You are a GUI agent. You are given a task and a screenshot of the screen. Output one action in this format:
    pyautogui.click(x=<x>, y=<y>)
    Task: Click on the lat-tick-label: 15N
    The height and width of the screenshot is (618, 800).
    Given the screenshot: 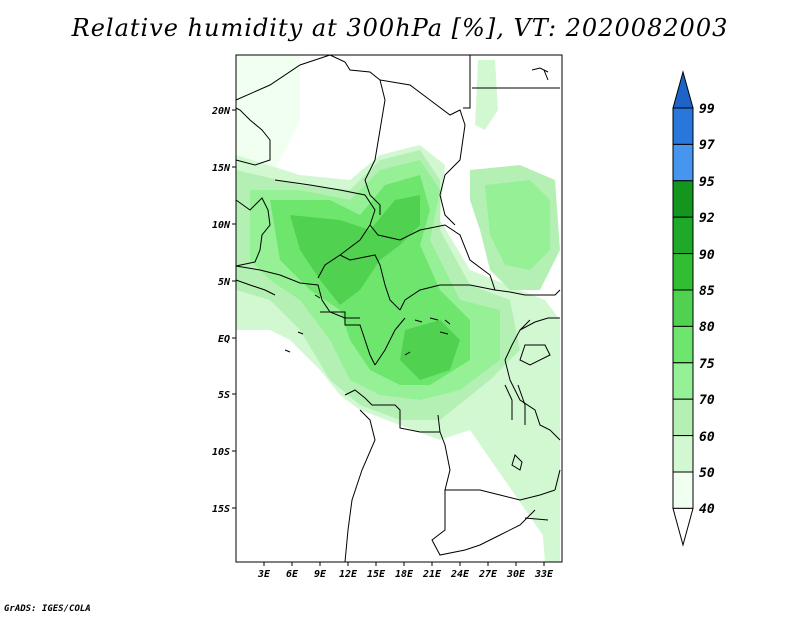 What is the action you would take?
    pyautogui.click(x=221, y=168)
    